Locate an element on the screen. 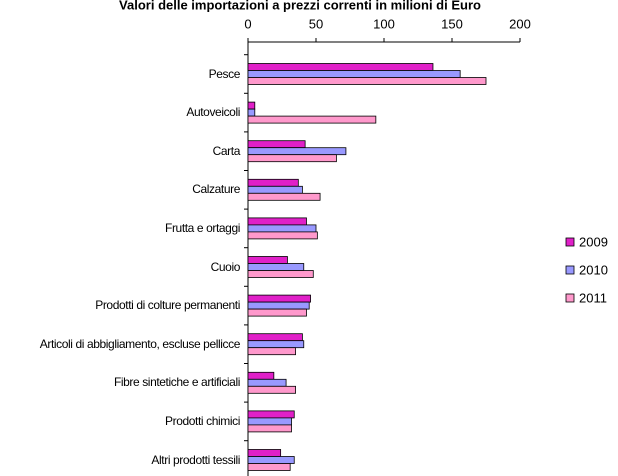 This screenshot has height=476, width=618. legend-label: 2009 is located at coordinates (593, 241).